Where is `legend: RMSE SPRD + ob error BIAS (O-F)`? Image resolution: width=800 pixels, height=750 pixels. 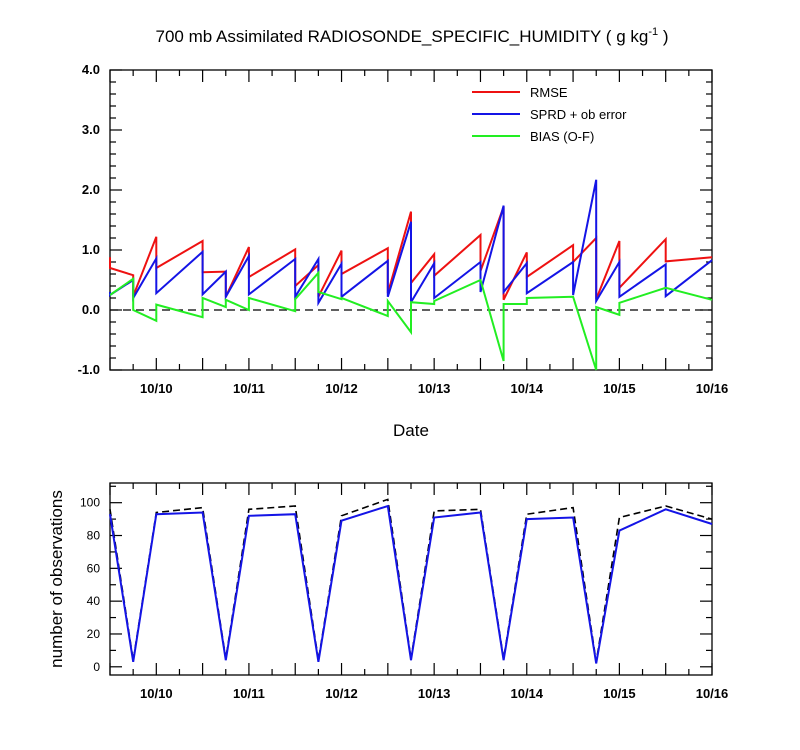
legend: RMSE SPRD + ob error BIAS (O-F) is located at coordinates (549, 114).